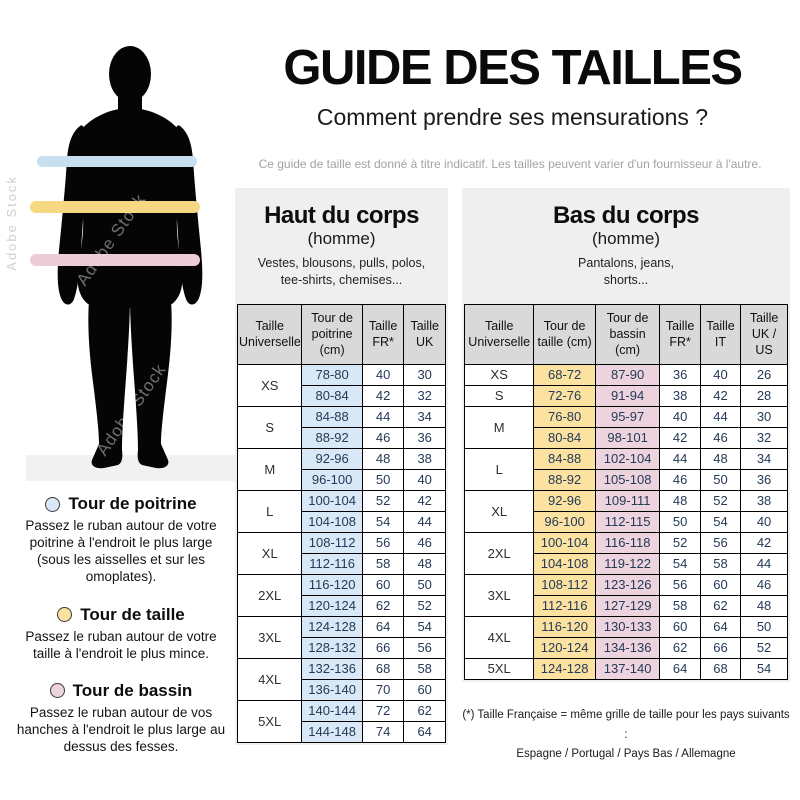 The height and width of the screenshot is (800, 800). What do you see at coordinates (269, 679) in the screenshot?
I see `size-label-cell: 4XL` at bounding box center [269, 679].